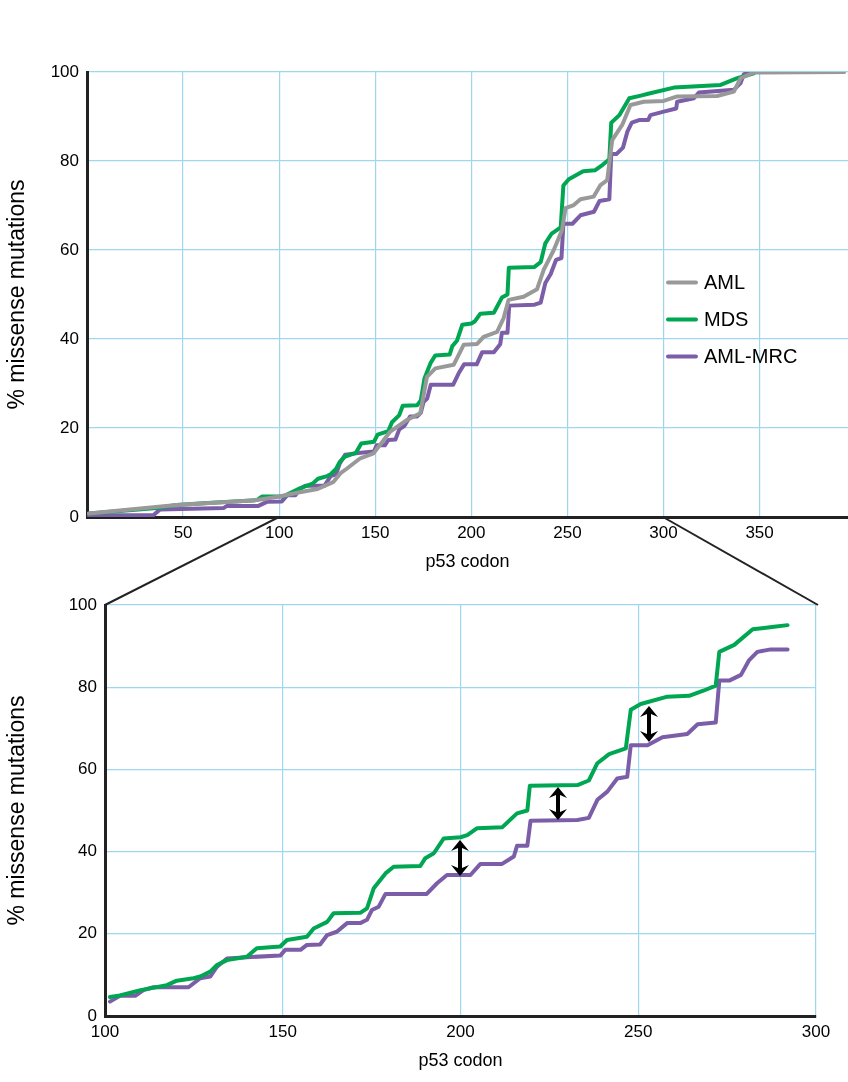 The image size is (848, 1082). Describe the element at coordinates (759, 532) in the screenshot. I see `x-tick-label: 350` at that location.